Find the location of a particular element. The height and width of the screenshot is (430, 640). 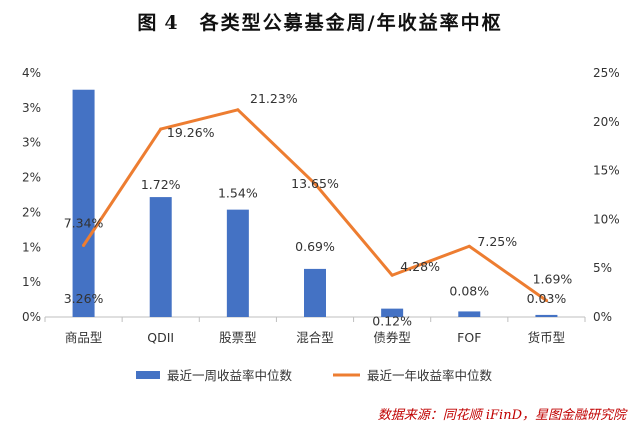

bar-value-label: 0.69% is located at coordinates (315, 246).